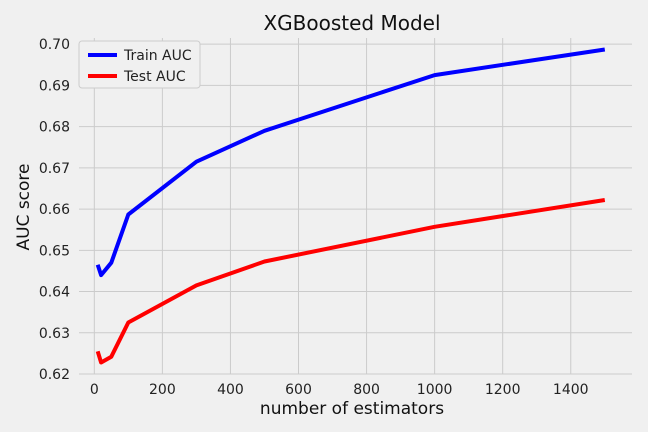 The width and height of the screenshot is (648, 432). Describe the element at coordinates (24, 206) in the screenshot. I see `y-axis-label: AUC score` at that location.